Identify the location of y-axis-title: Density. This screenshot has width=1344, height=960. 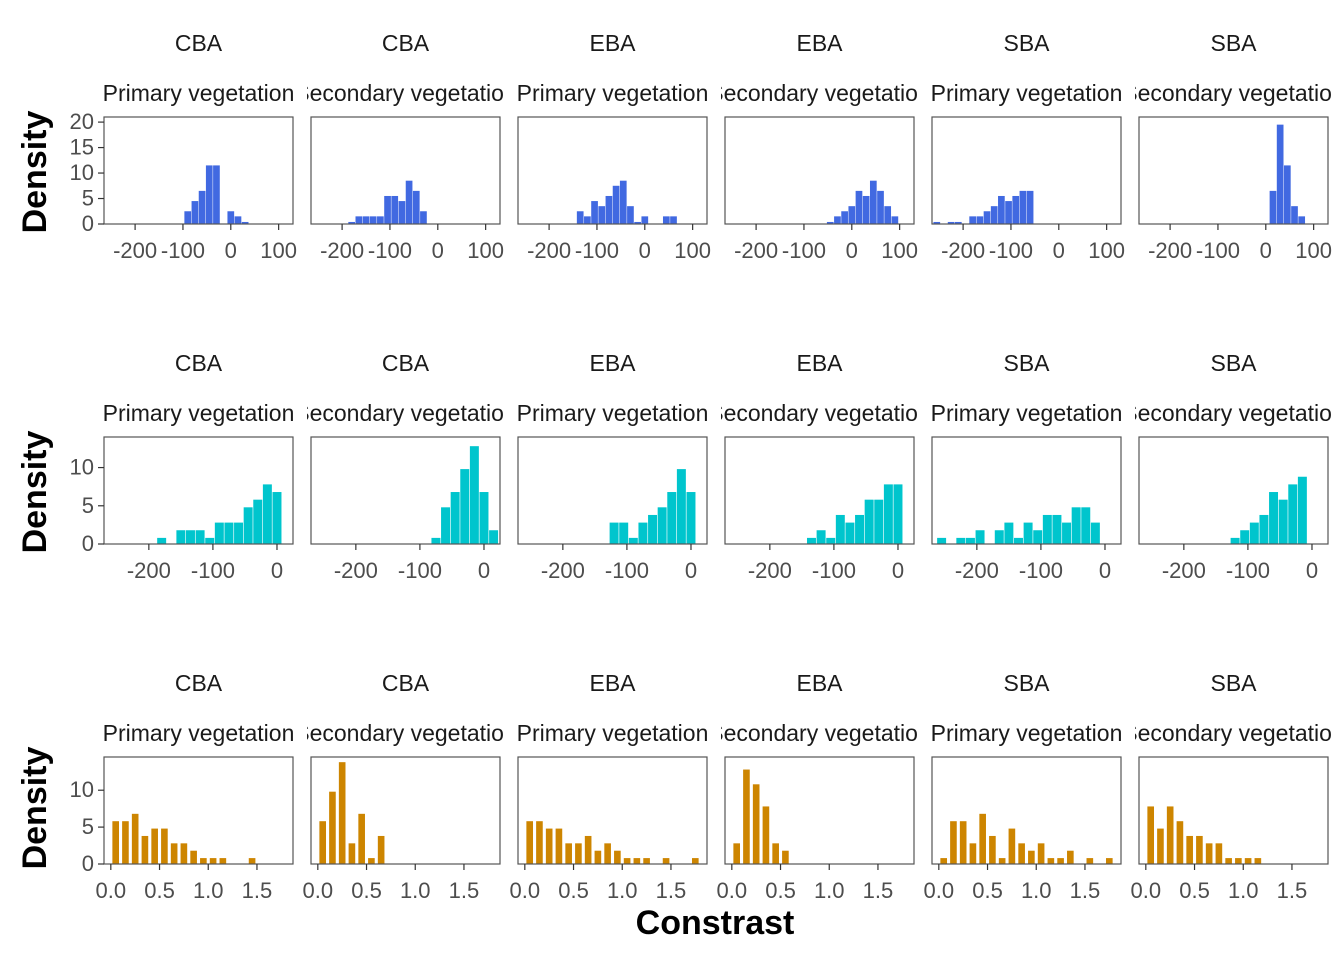
(35, 808).